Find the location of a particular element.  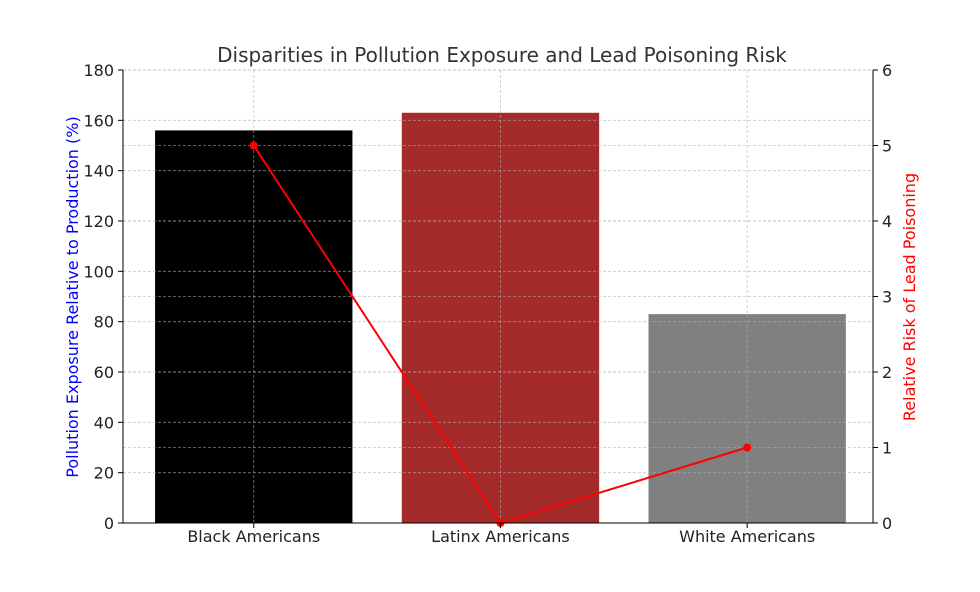

y-tick-label: 160 is located at coordinates (98, 120).